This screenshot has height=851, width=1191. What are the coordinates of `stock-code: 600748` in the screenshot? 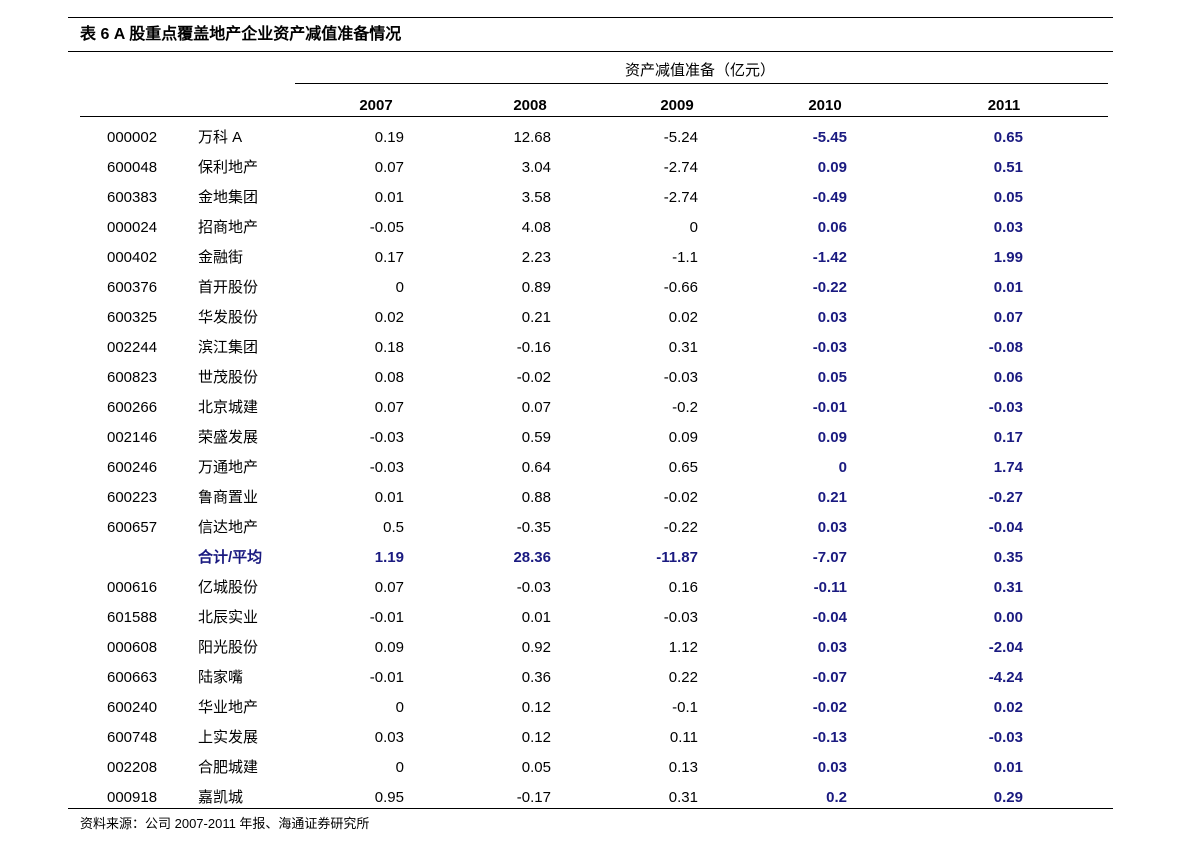 It's located at (132, 737).